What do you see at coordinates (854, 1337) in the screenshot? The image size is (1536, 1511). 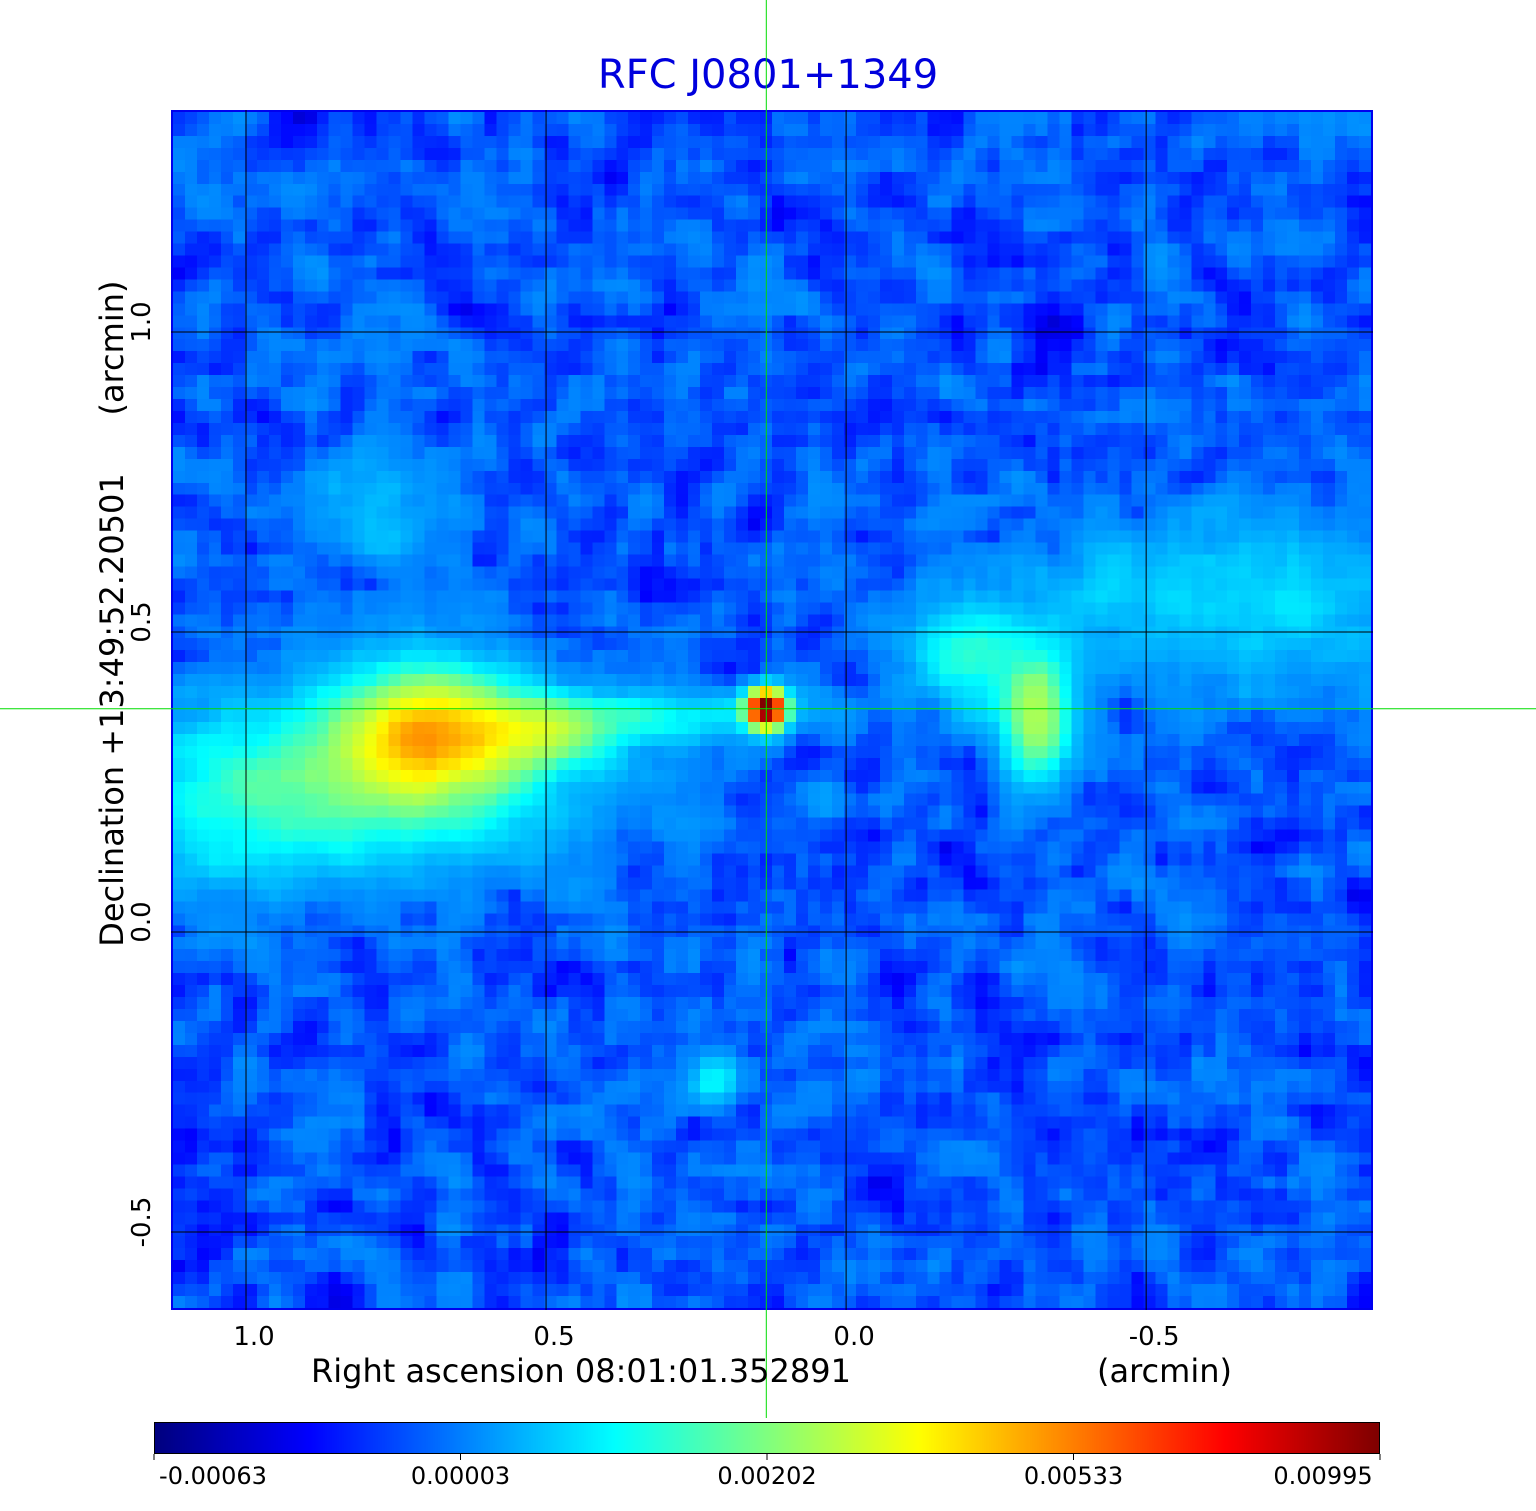 I see `x-tick-label: 0.0` at bounding box center [854, 1337].